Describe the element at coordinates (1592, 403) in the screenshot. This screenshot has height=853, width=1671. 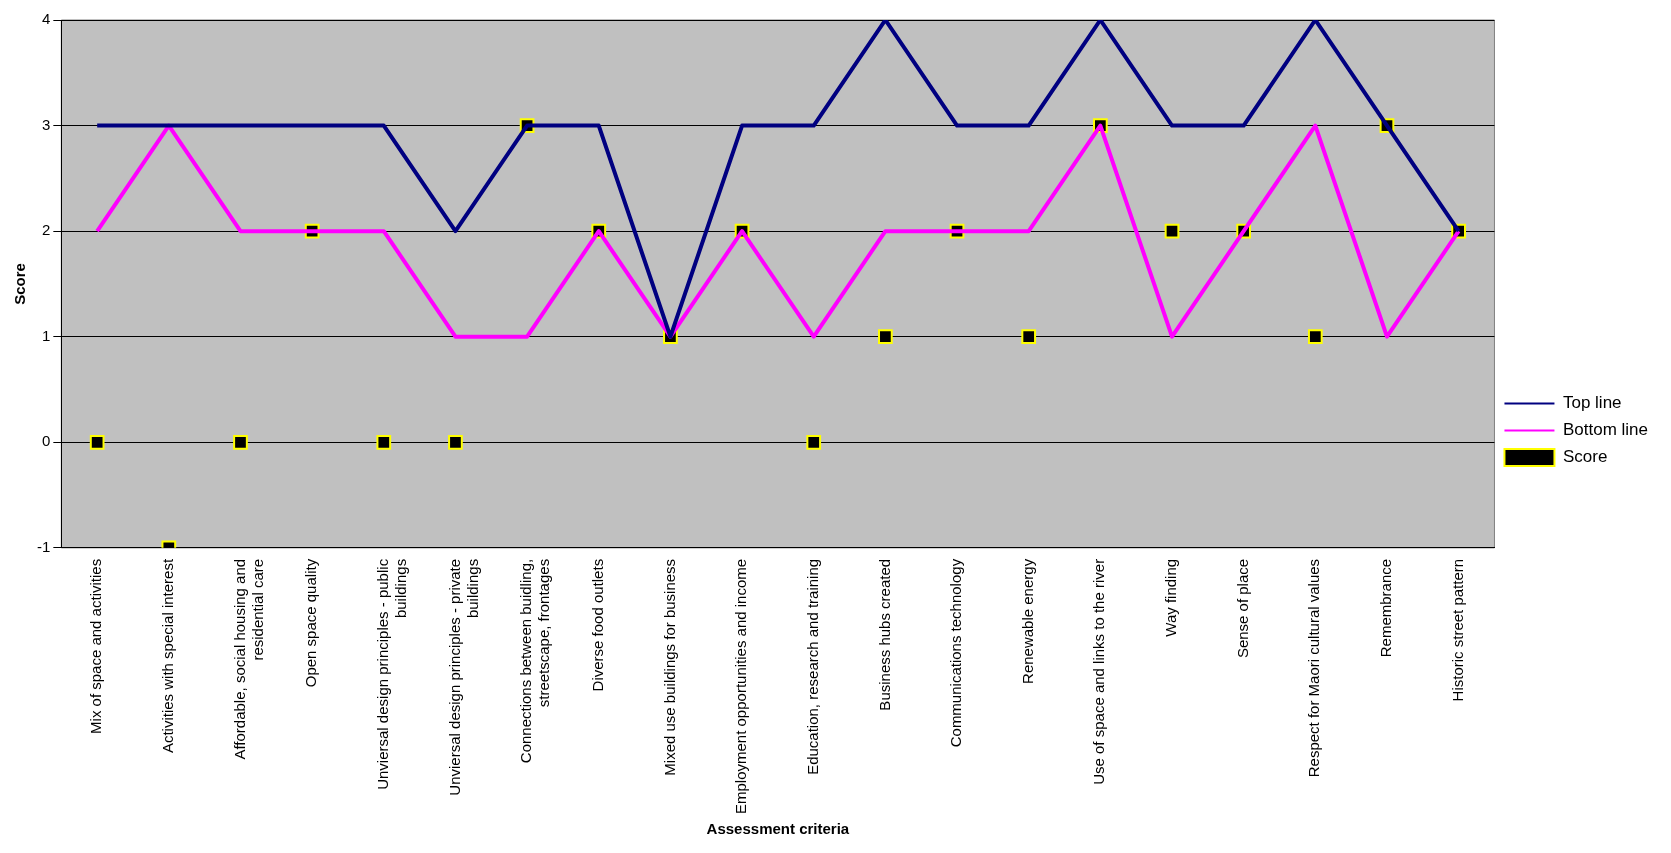
I see `legend-label: Top line` at that location.